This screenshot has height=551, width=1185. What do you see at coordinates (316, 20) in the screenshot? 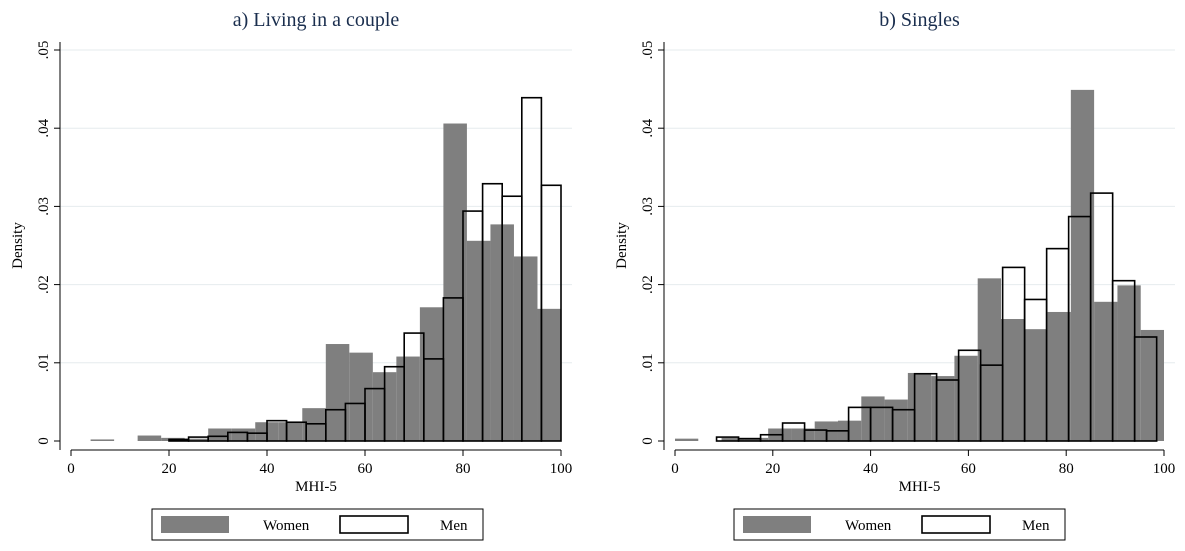
I see `chart-title: a) Living in a couple` at bounding box center [316, 20].